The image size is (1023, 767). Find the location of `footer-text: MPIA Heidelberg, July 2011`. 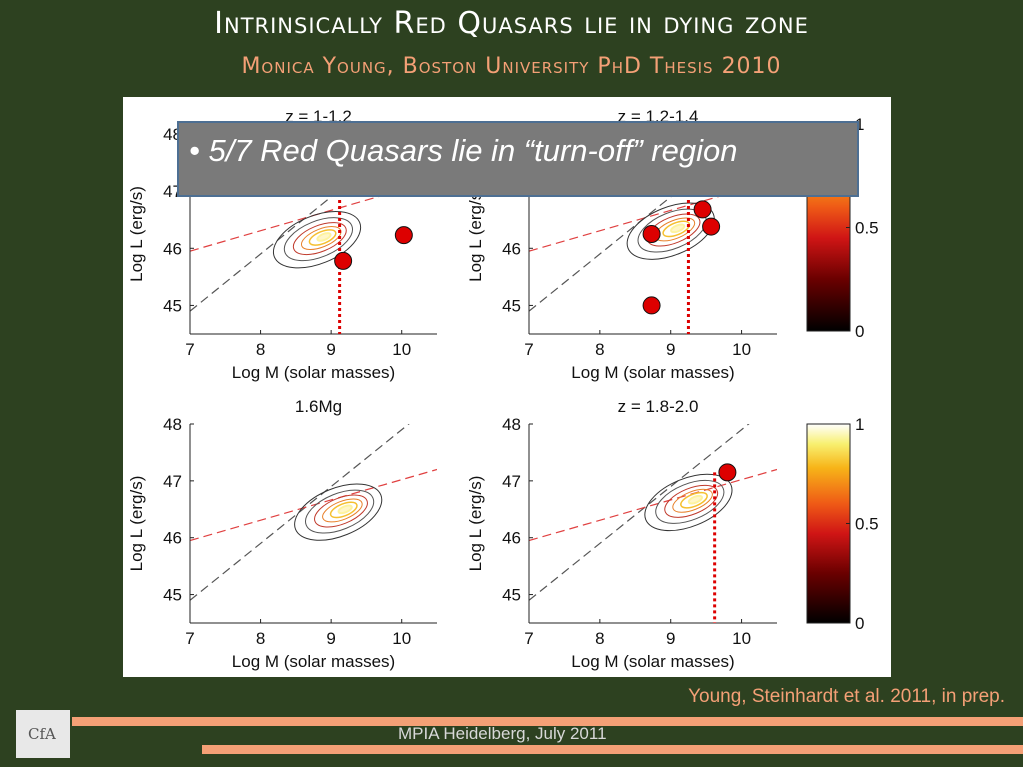

footer-text: MPIA Heidelberg, July 2011 is located at coordinates (502, 733).